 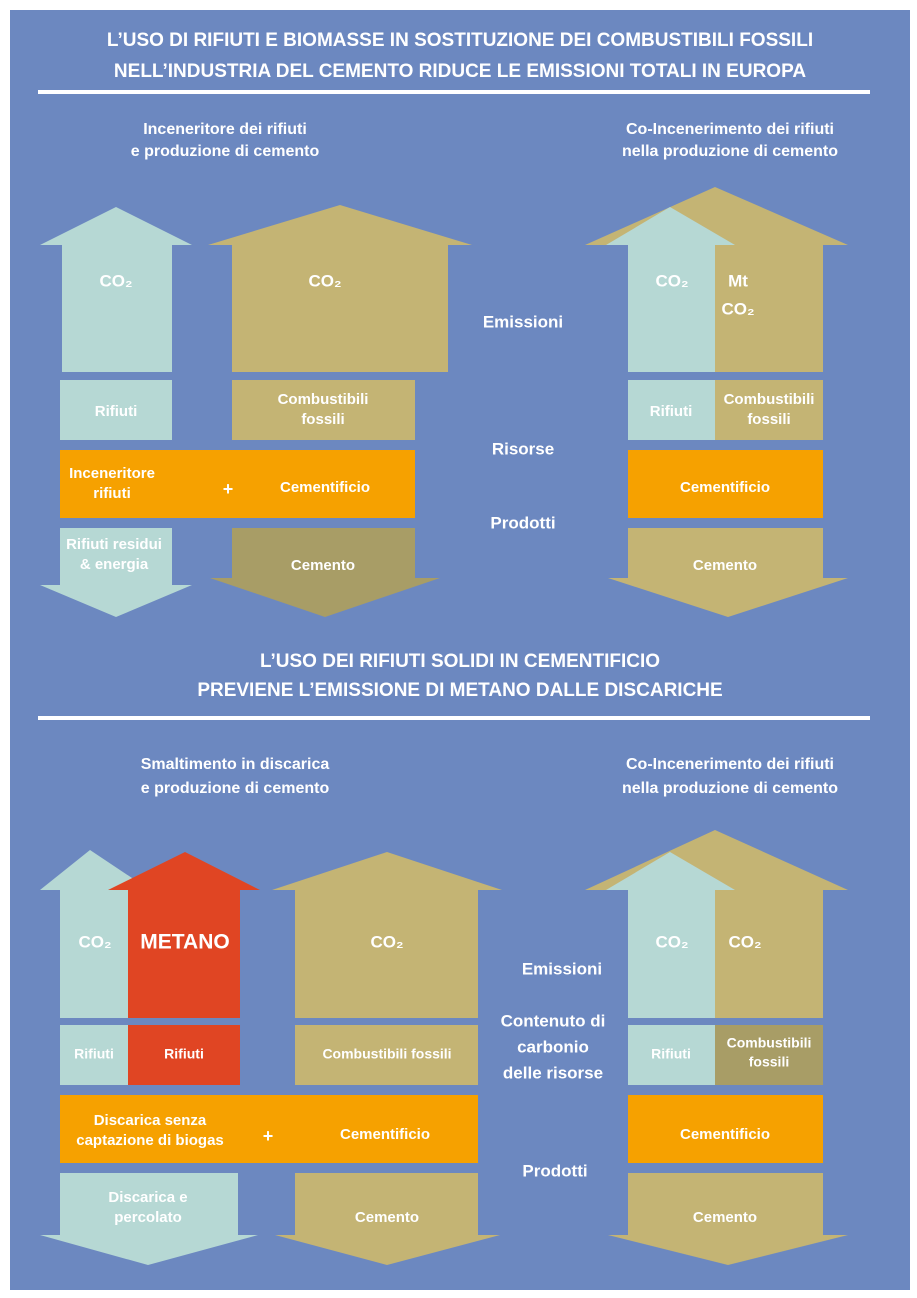 I want to click on label: Contenuto di, so click(x=553, y=1020).